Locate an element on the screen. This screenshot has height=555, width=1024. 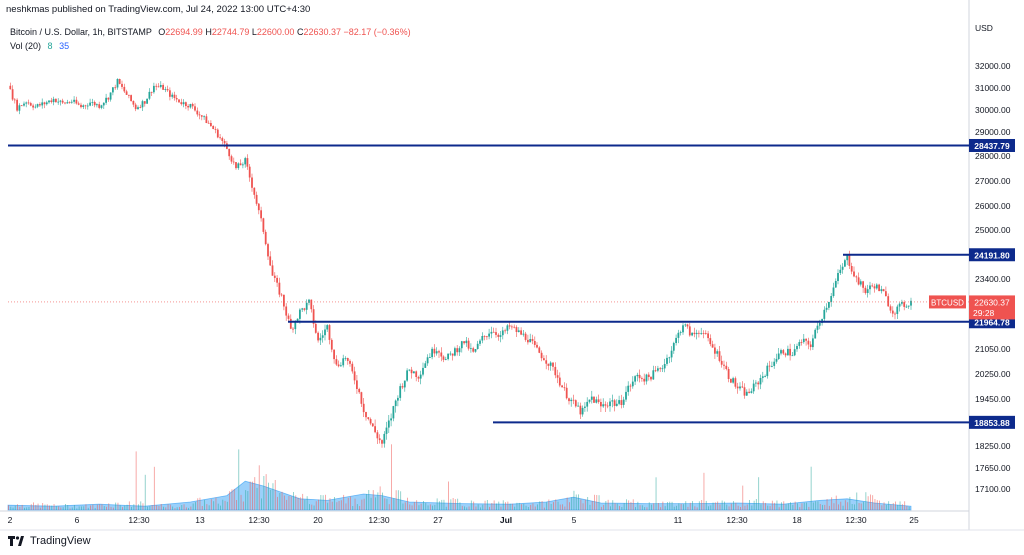
symbol-tag is located at coordinates (947, 302).